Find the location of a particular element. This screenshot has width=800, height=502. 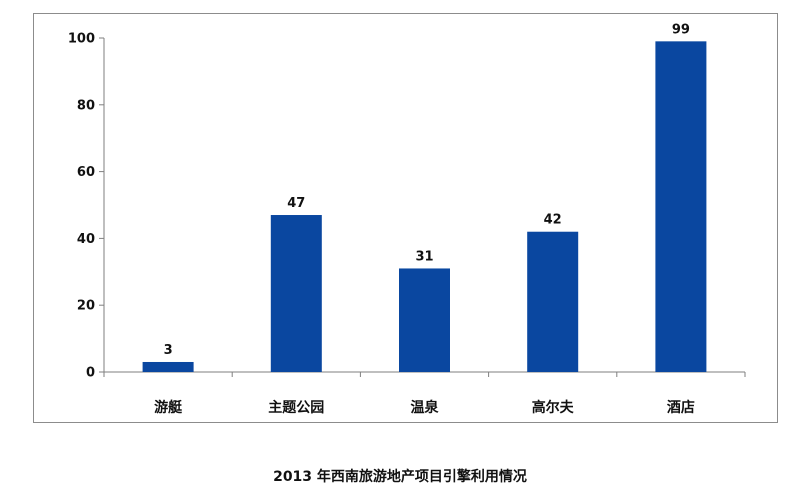

y-tick-label: 80 is located at coordinates (86, 105).